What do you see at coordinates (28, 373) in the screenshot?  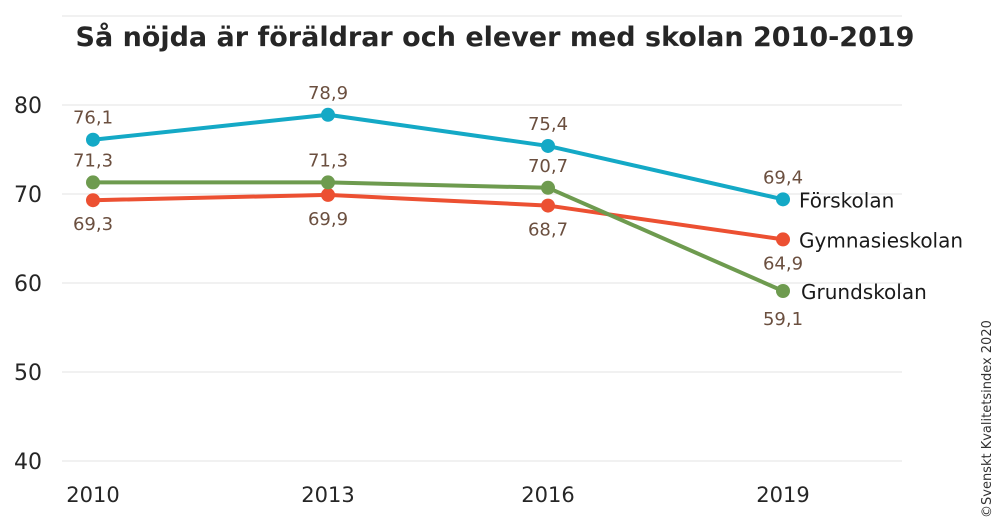 I see `y-tick-label: 50` at bounding box center [28, 373].